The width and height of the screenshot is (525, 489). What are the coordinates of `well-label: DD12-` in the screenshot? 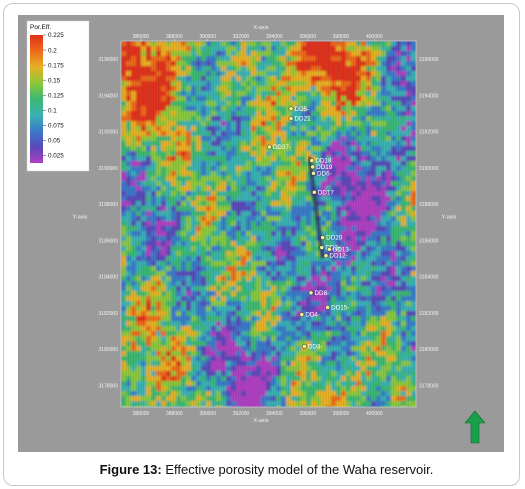 It's located at (339, 256).